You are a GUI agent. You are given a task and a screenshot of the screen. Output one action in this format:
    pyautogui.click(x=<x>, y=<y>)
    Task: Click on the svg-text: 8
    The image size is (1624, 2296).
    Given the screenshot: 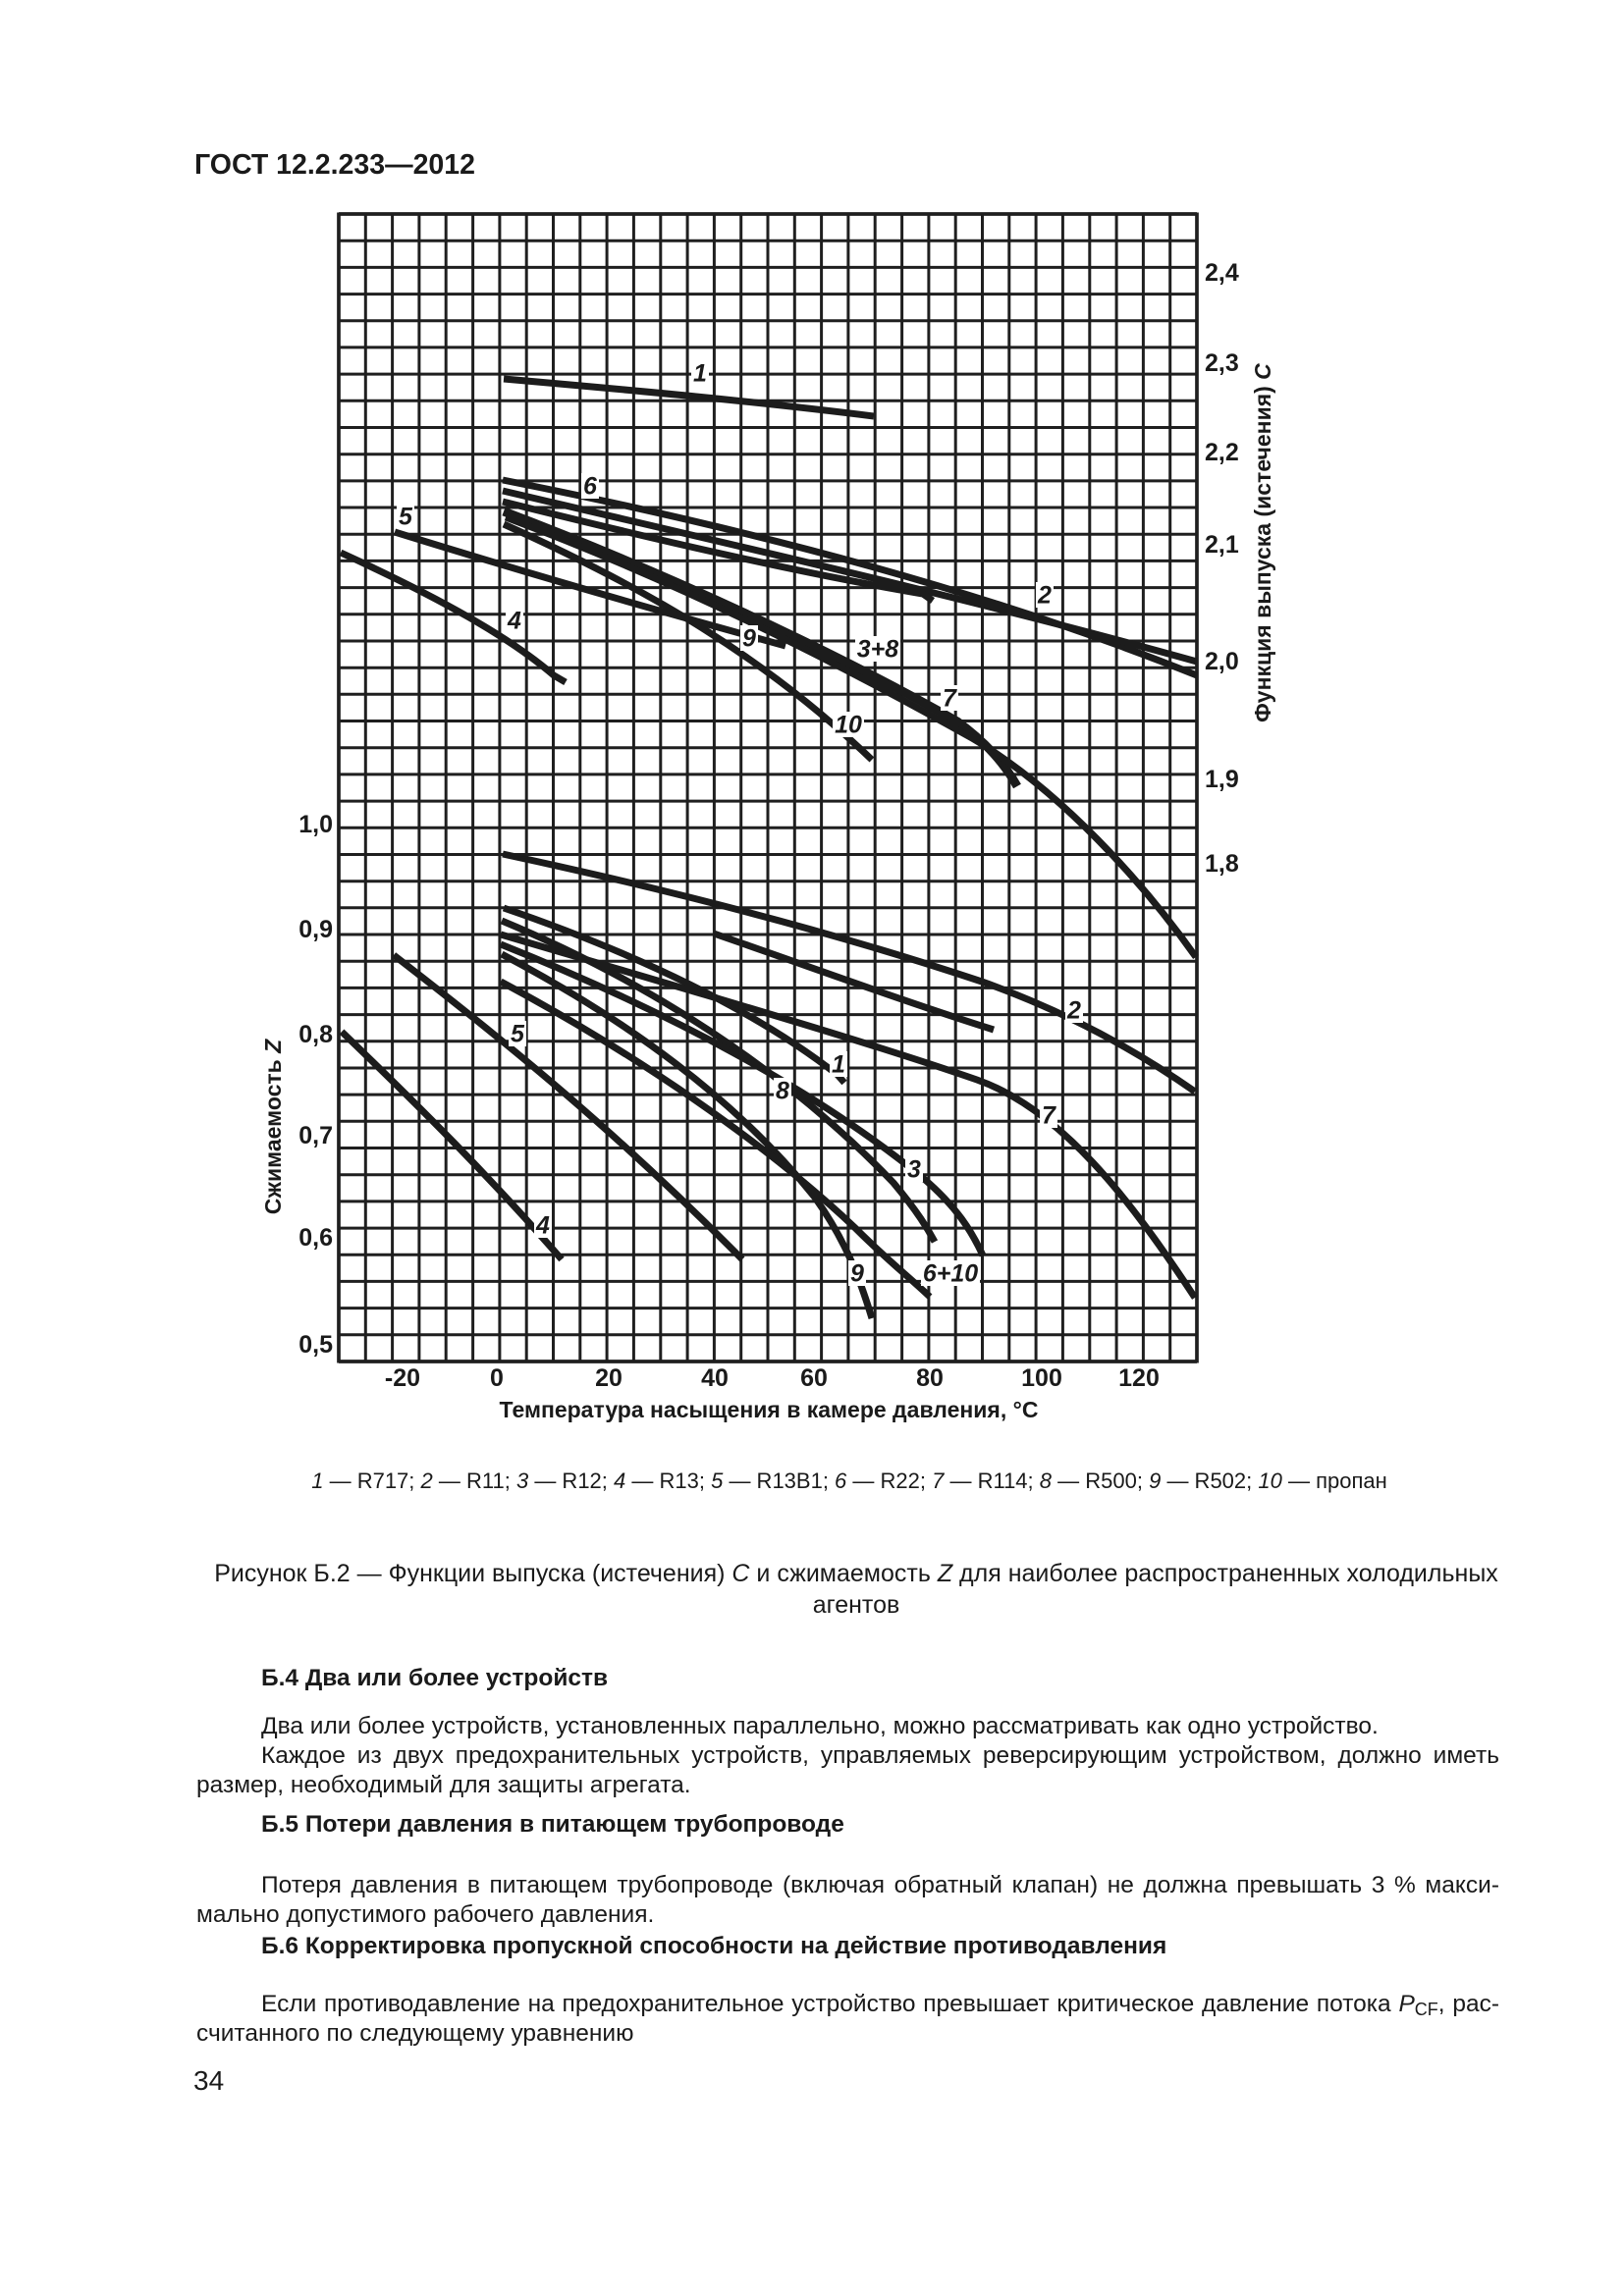 What is the action you would take?
    pyautogui.click(x=782, y=1091)
    